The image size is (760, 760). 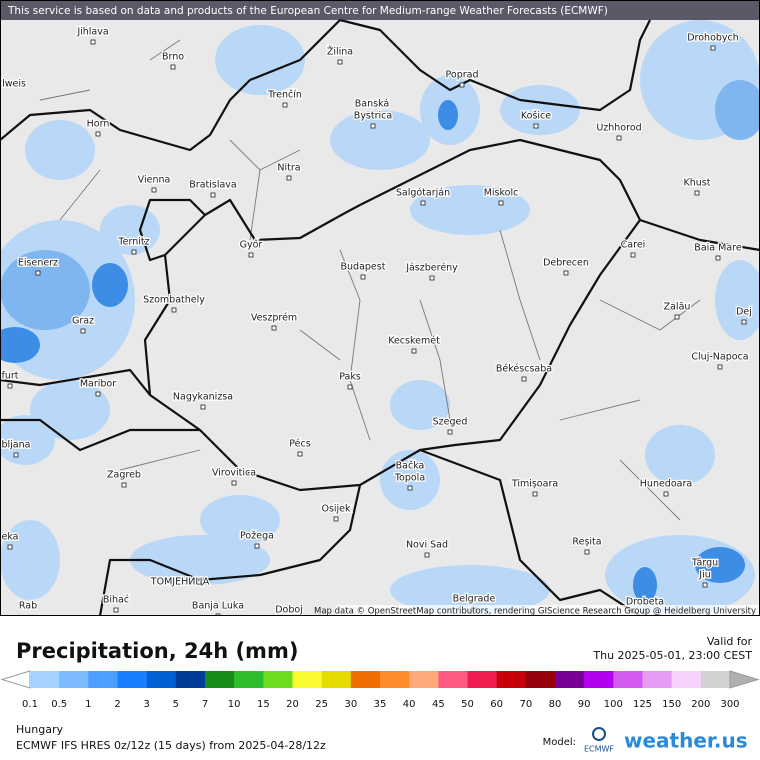 What do you see at coordinates (719, 357) in the screenshot?
I see `city-label: Cluj-Napoca` at bounding box center [719, 357].